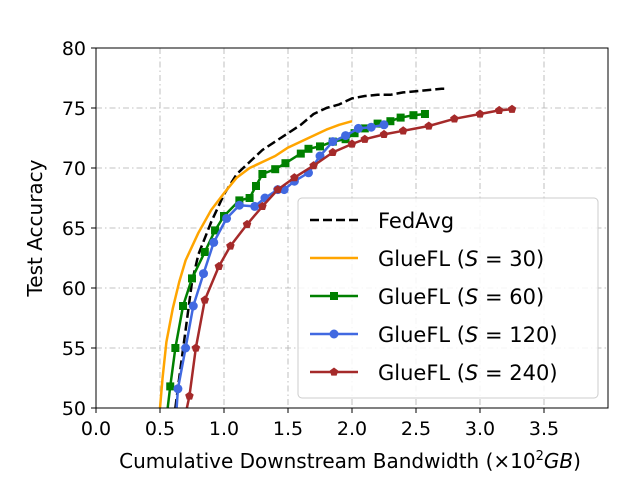 The width and height of the screenshot is (640, 480). Describe the element at coordinates (416, 221) in the screenshot. I see `legend-label: FedAvg` at that location.